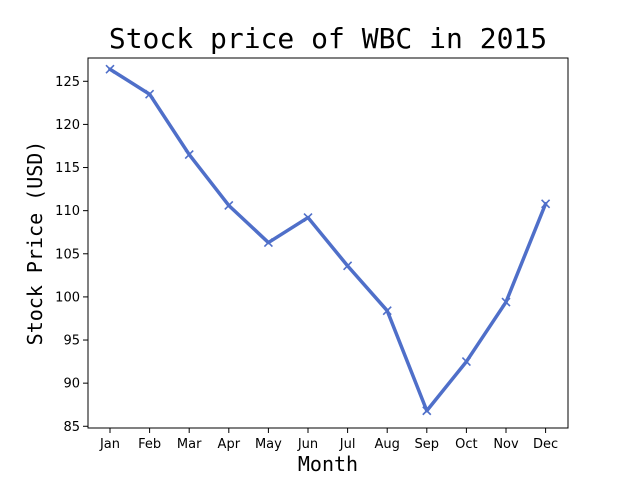 The height and width of the screenshot is (480, 640). What do you see at coordinates (189, 444) in the screenshot?
I see `x-tick-label: Mar` at bounding box center [189, 444].